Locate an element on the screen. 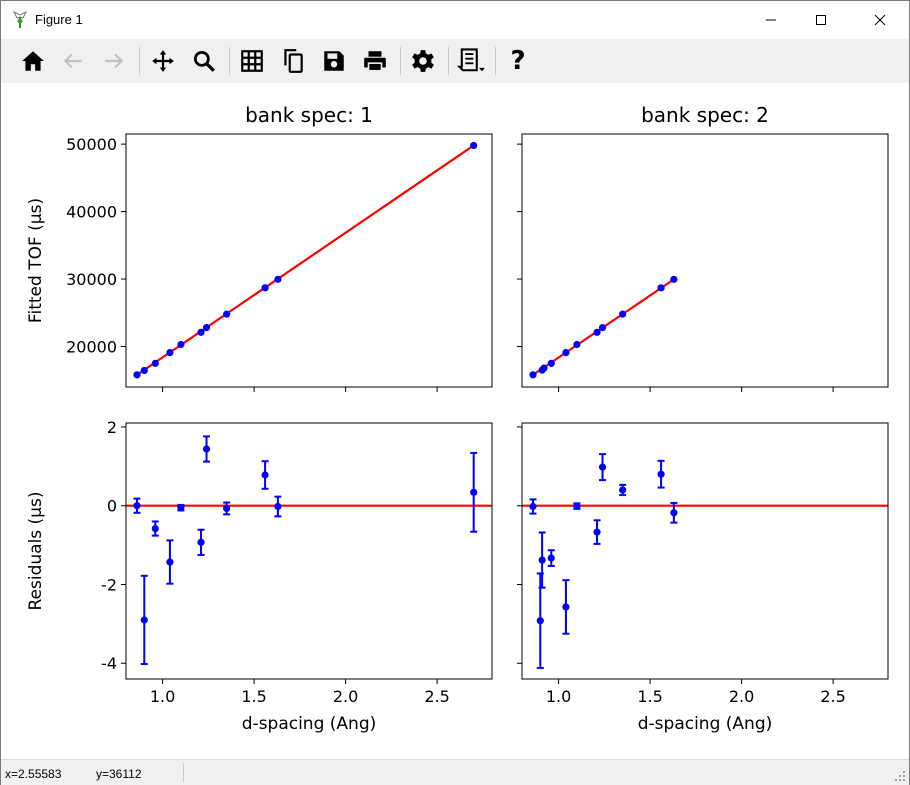  resize-grip-icon is located at coordinates (900, 776).